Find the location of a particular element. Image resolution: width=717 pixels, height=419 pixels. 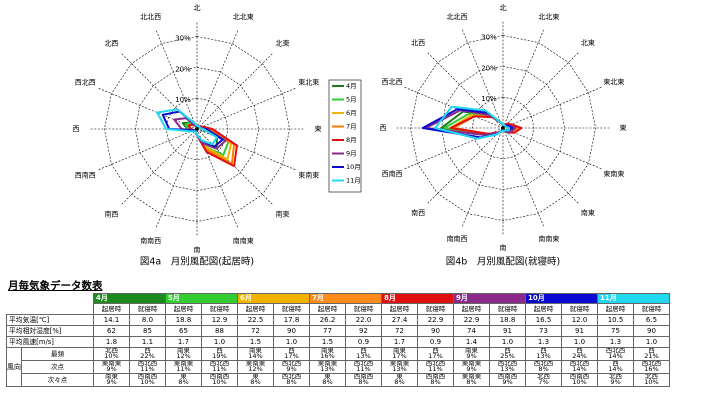

table-cell: 10.5 is located at coordinates (615, 320).